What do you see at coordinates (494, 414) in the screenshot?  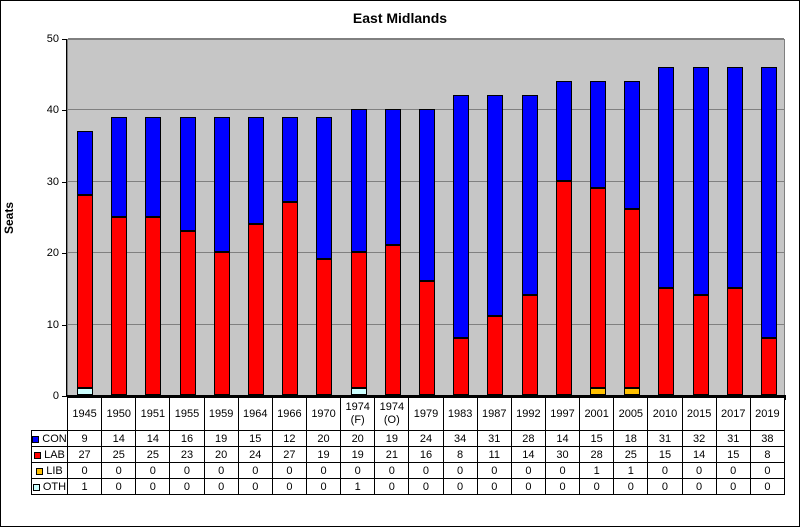 I see `year-header: 1987` at bounding box center [494, 414].